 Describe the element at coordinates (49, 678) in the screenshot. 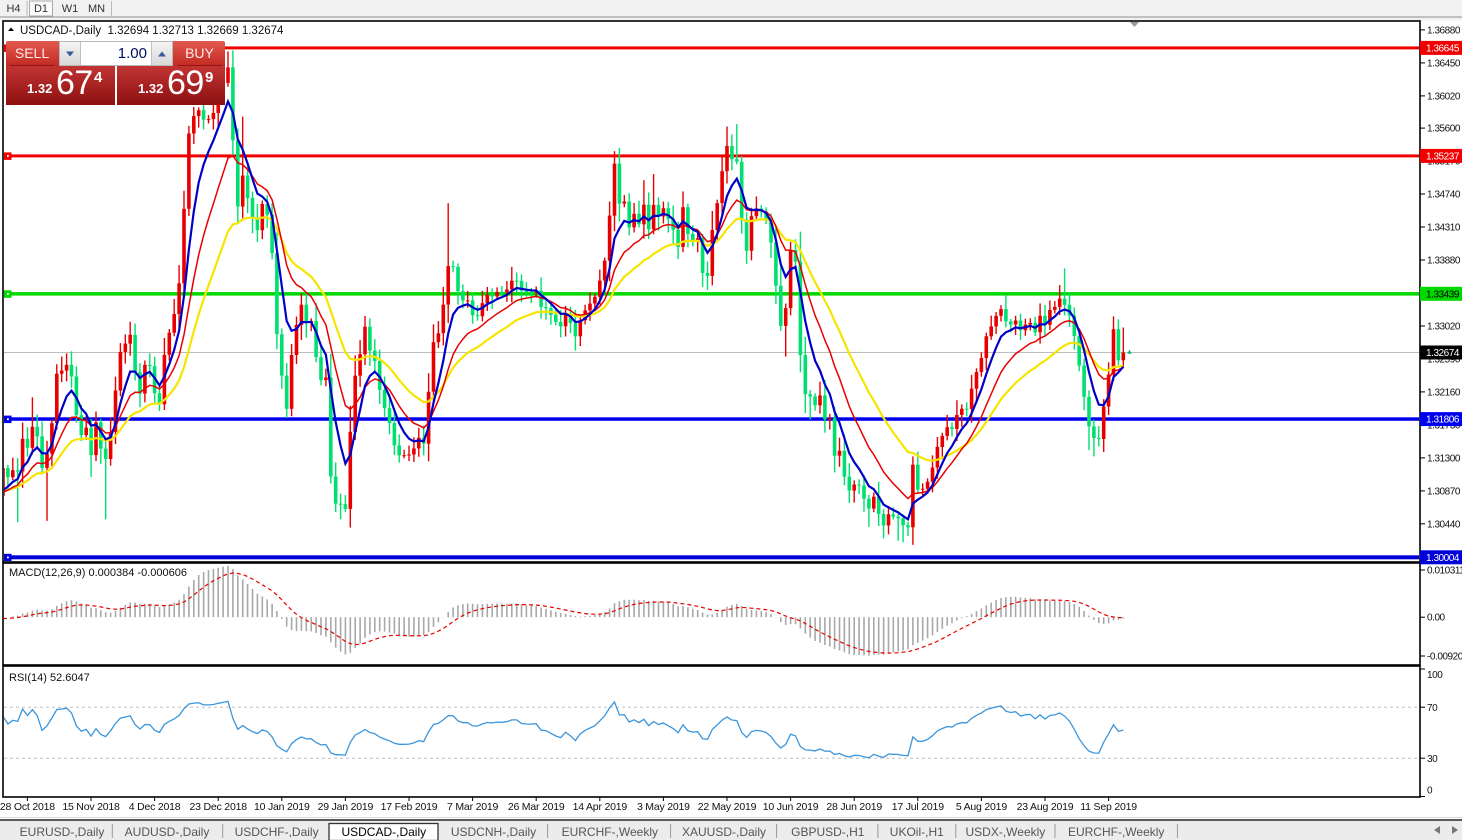

I see `svg-text: RSI(14) 52.6047` at that location.